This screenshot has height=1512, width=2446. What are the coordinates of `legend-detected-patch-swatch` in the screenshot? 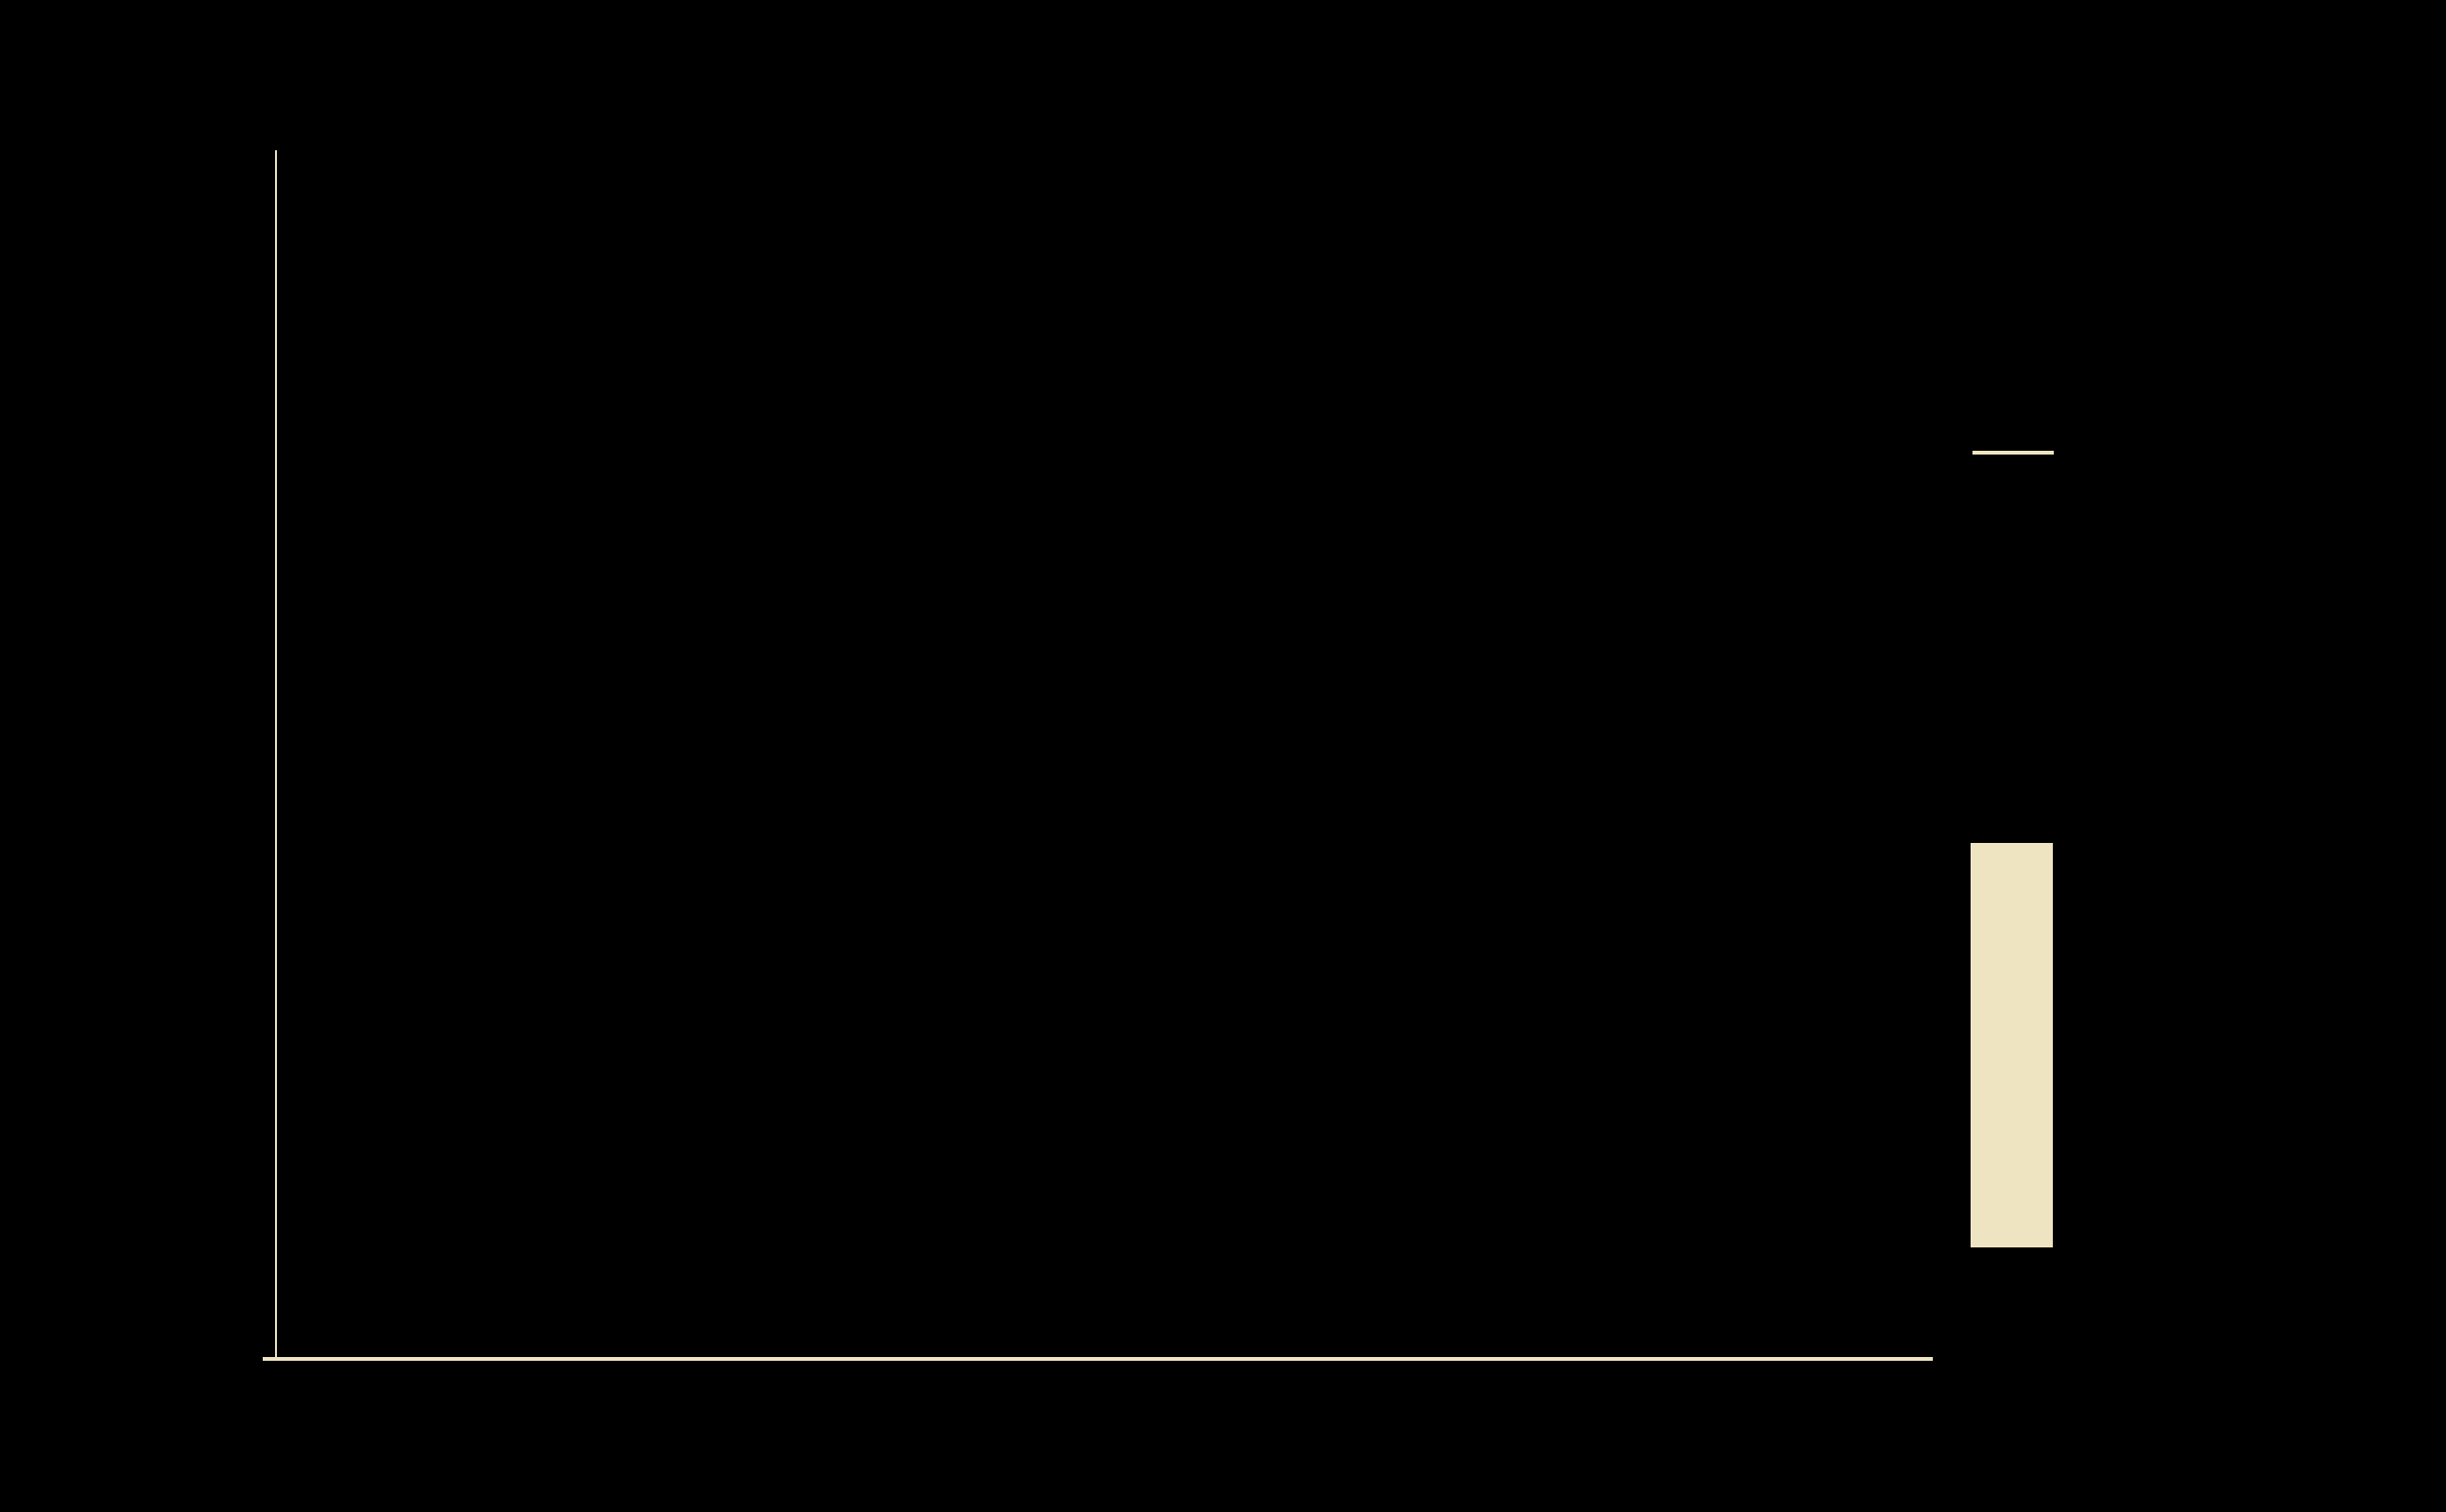 It's located at (2012, 1045).